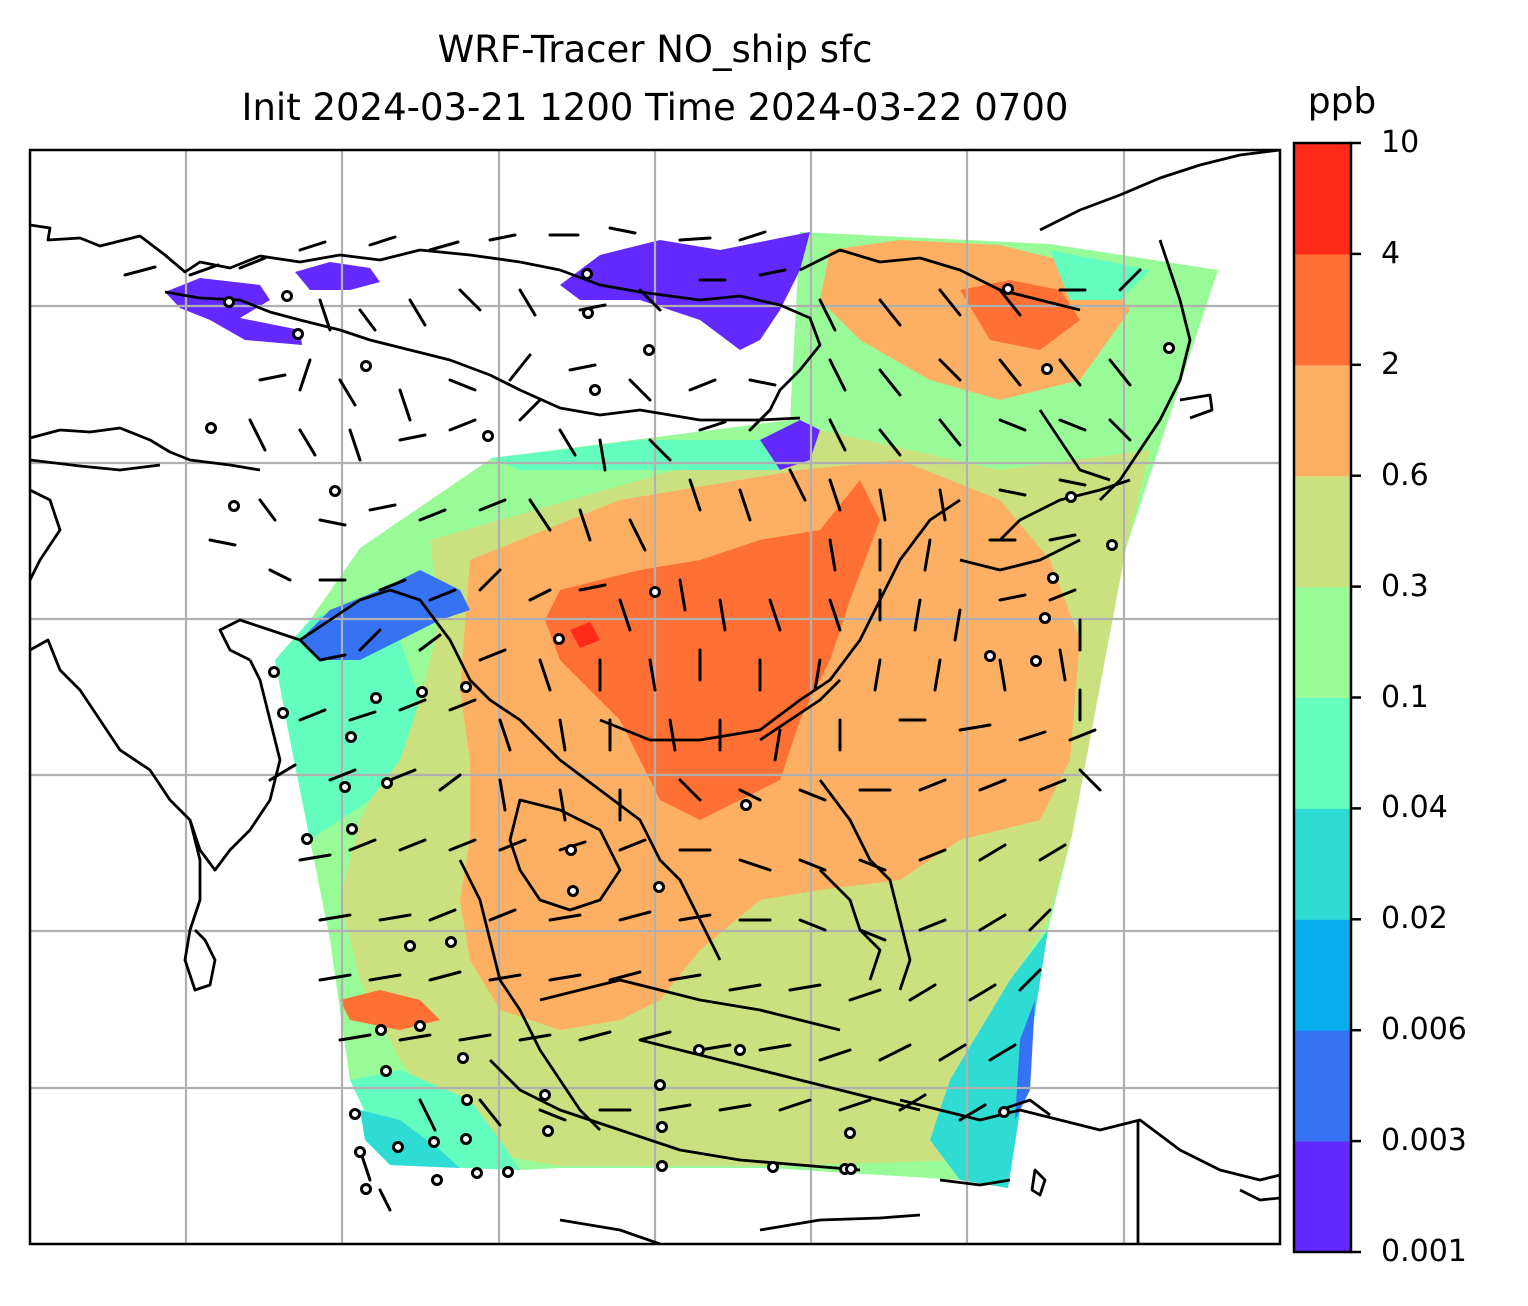  Describe the element at coordinates (1356, 697) in the screenshot. I see `colorbar-ticks` at that location.